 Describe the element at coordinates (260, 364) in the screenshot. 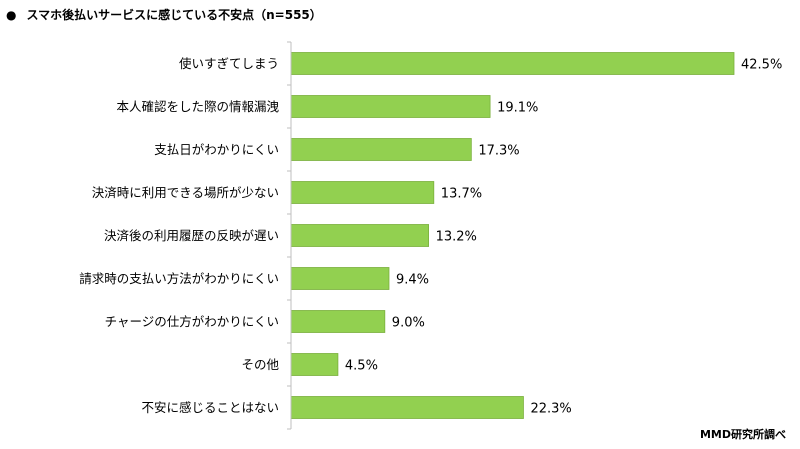

I see `category-label: その他` at that location.